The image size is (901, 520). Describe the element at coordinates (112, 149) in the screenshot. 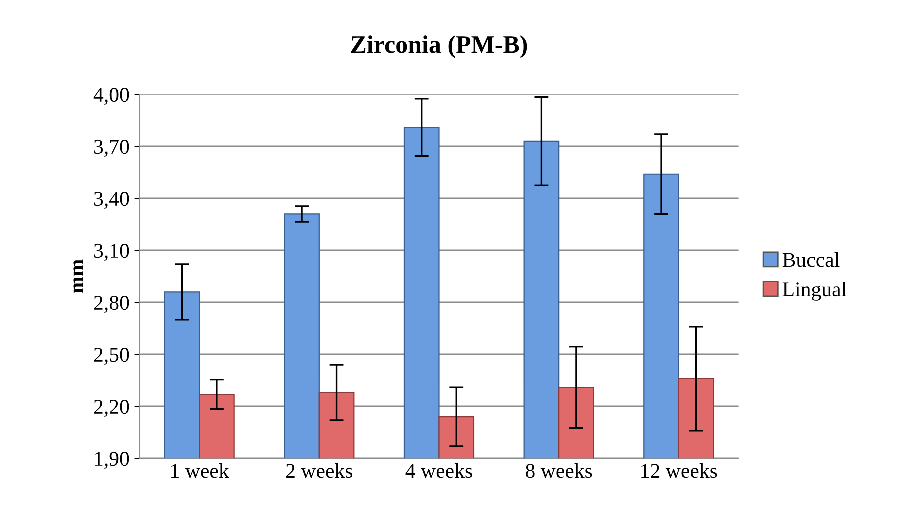

I see `y-tick-label: 3,70` at that location.